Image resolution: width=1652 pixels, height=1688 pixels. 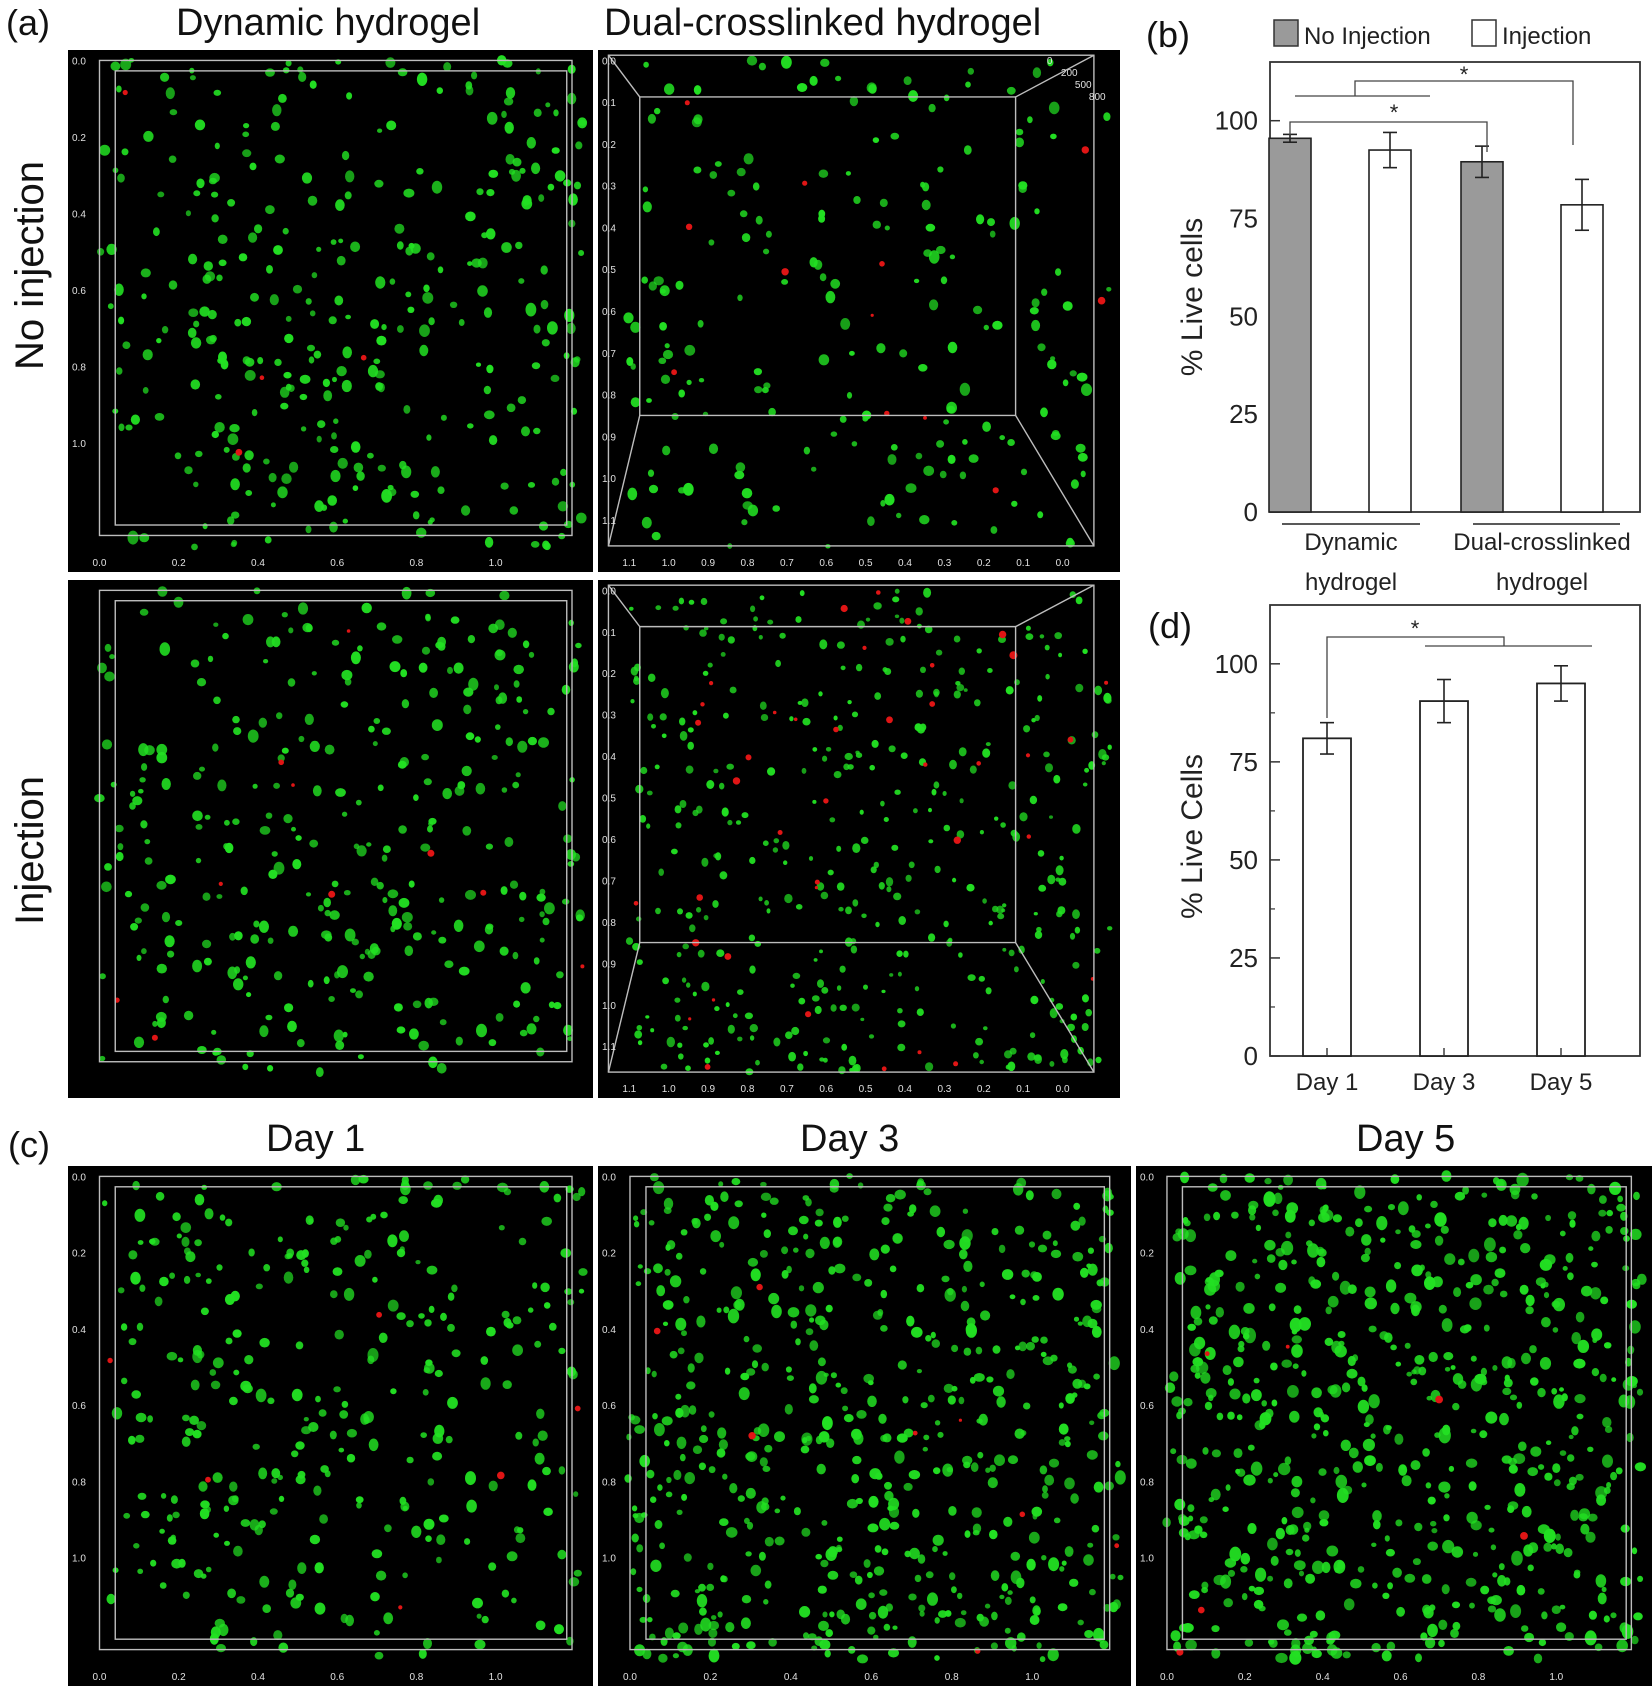 I want to click on confocal-image, so click(x=330, y=839).